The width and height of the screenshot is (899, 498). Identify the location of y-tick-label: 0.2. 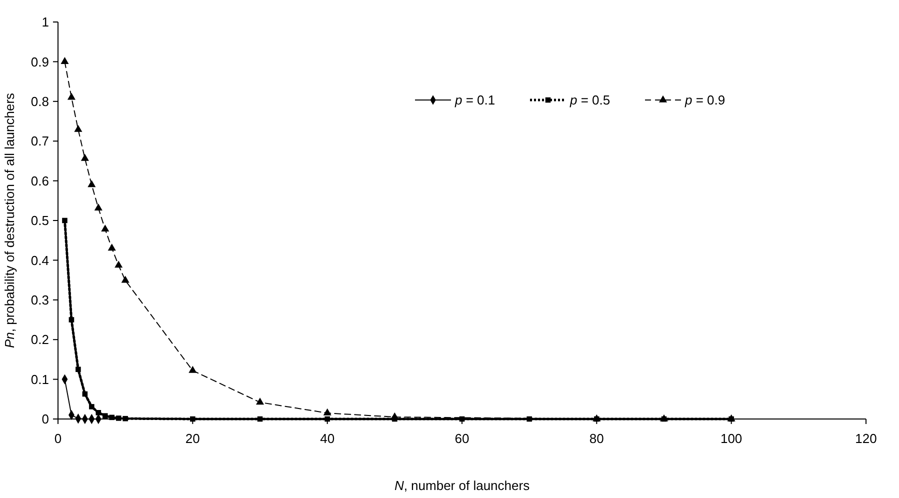
(39, 340).